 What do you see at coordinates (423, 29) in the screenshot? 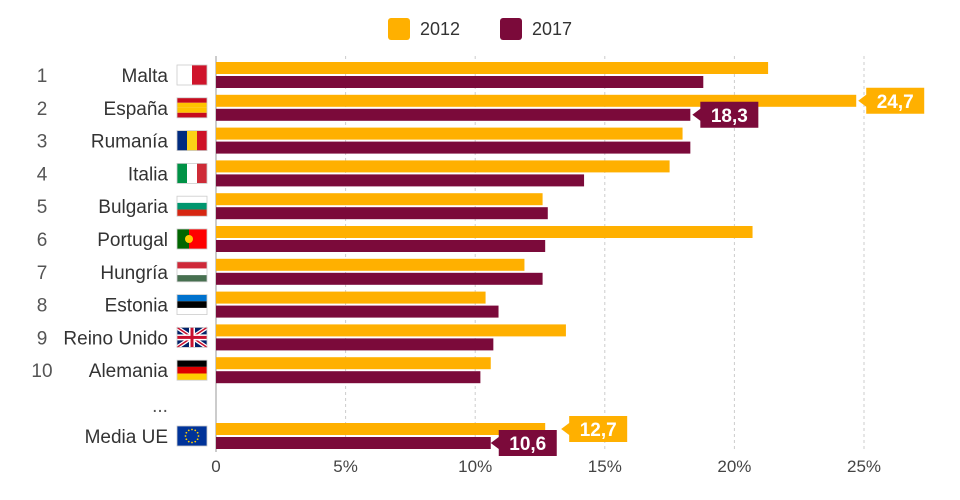
I see `legend-item-2012: 2012` at bounding box center [423, 29].